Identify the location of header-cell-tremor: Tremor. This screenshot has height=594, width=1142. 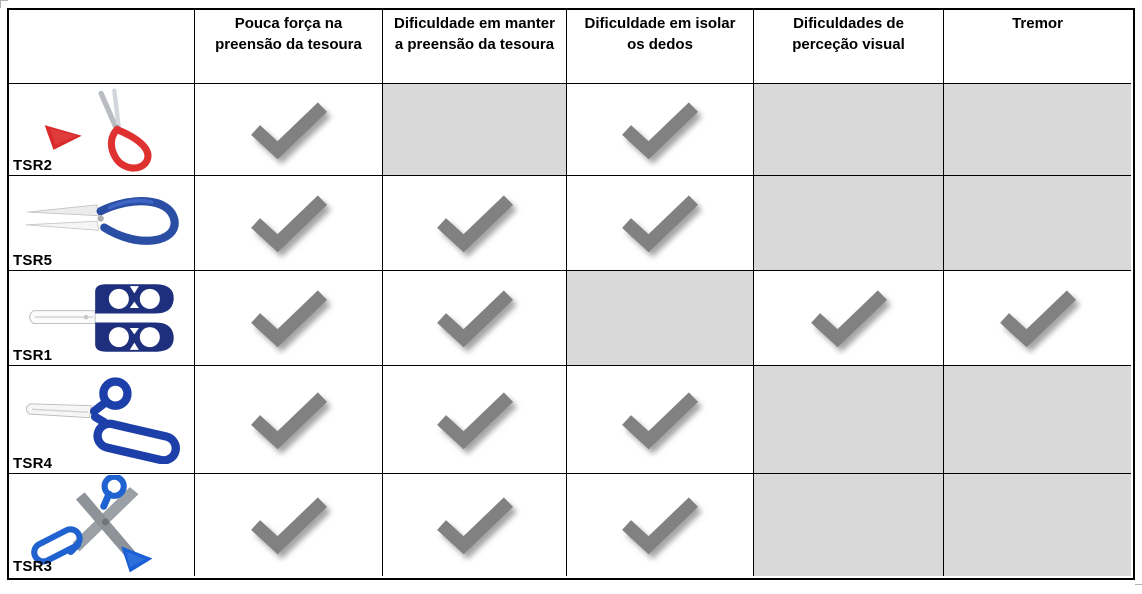
(1037, 47).